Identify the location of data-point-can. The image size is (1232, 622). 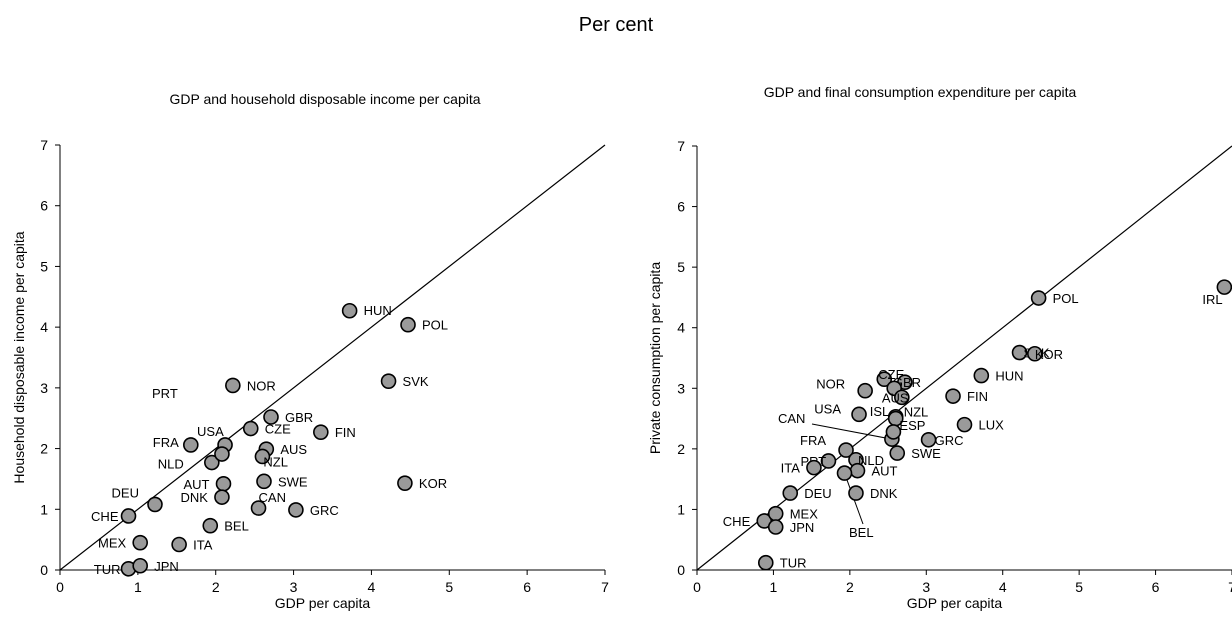
(258, 508).